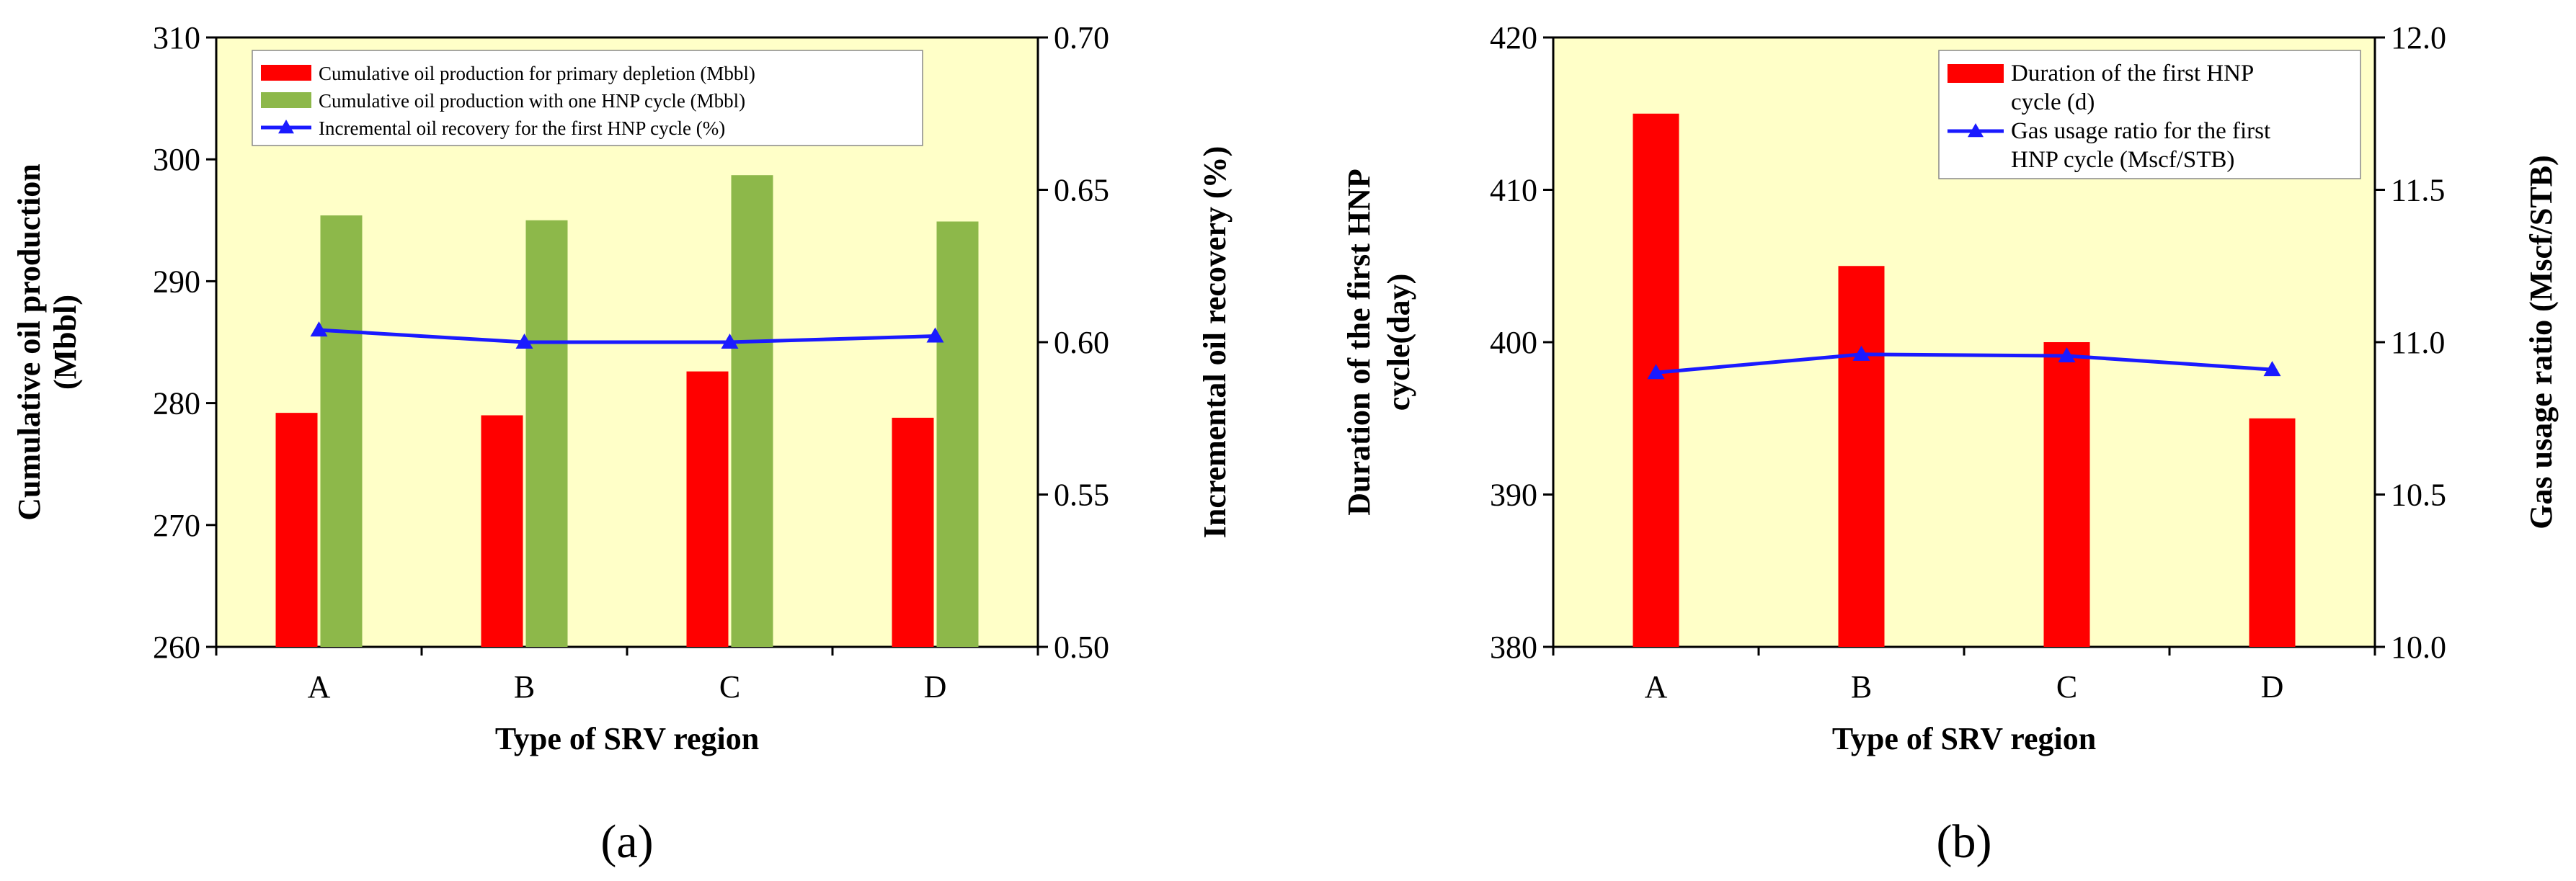  What do you see at coordinates (1081, 647) in the screenshot?
I see `y-right-tick-label: 0.50` at bounding box center [1081, 647].